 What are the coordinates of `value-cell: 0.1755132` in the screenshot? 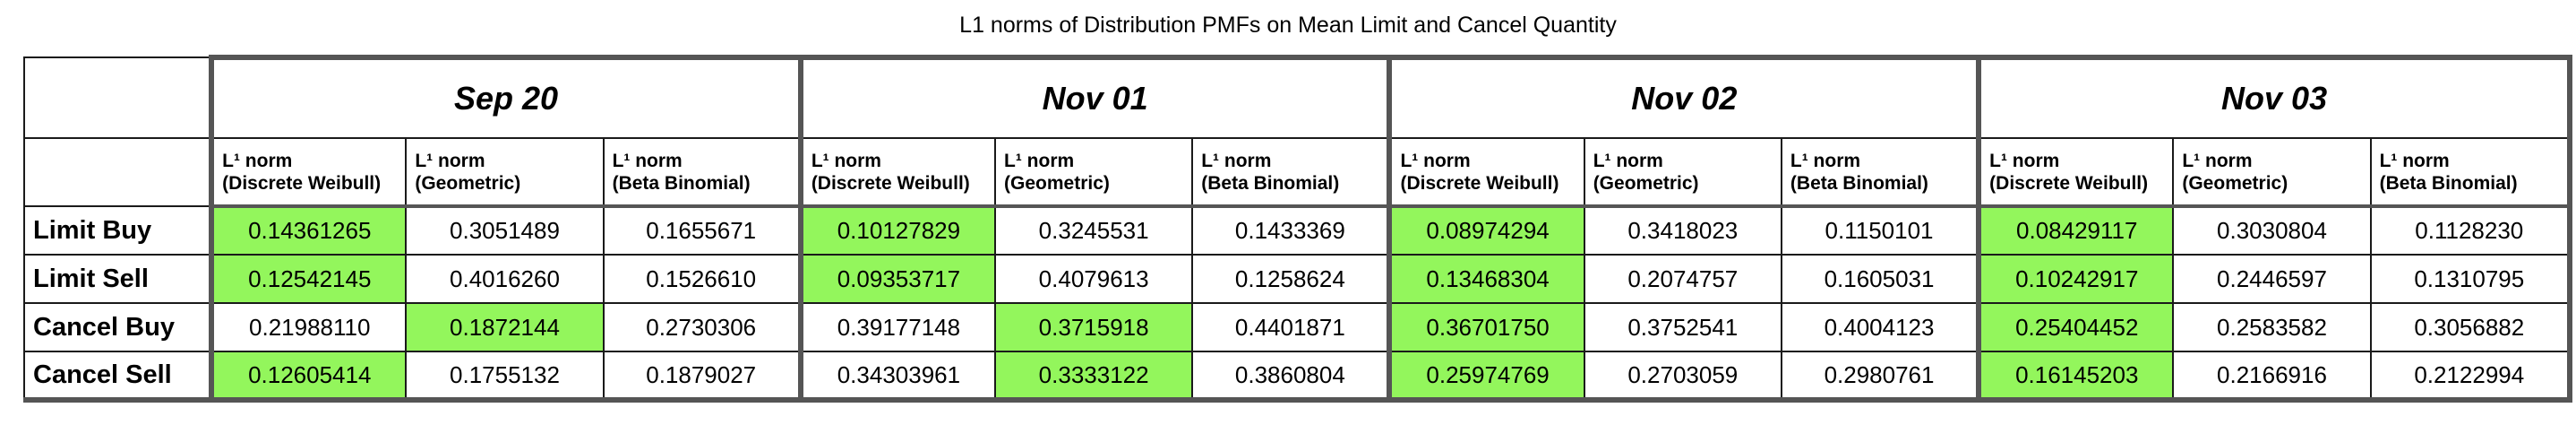 It's located at (505, 377).